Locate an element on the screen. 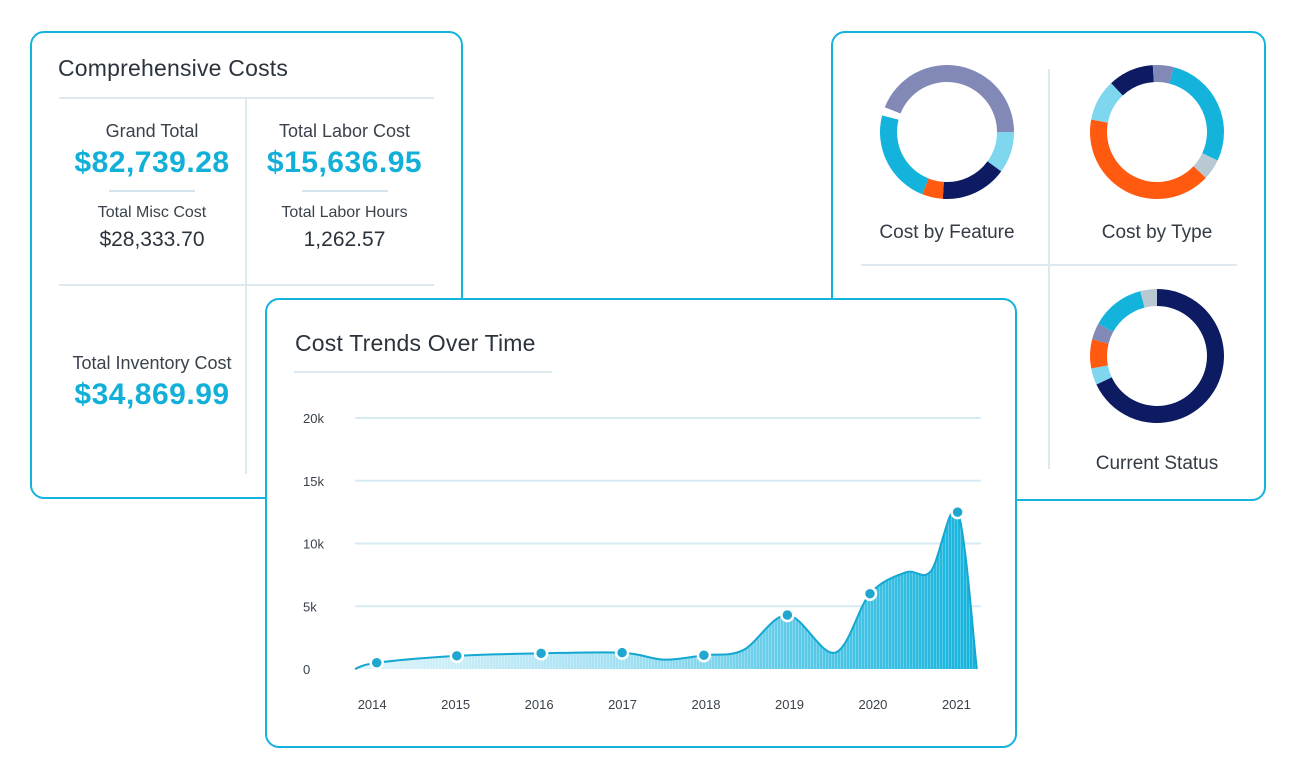 The height and width of the screenshot is (770, 1294). current-status-label: Current Status is located at coordinates (1157, 463).